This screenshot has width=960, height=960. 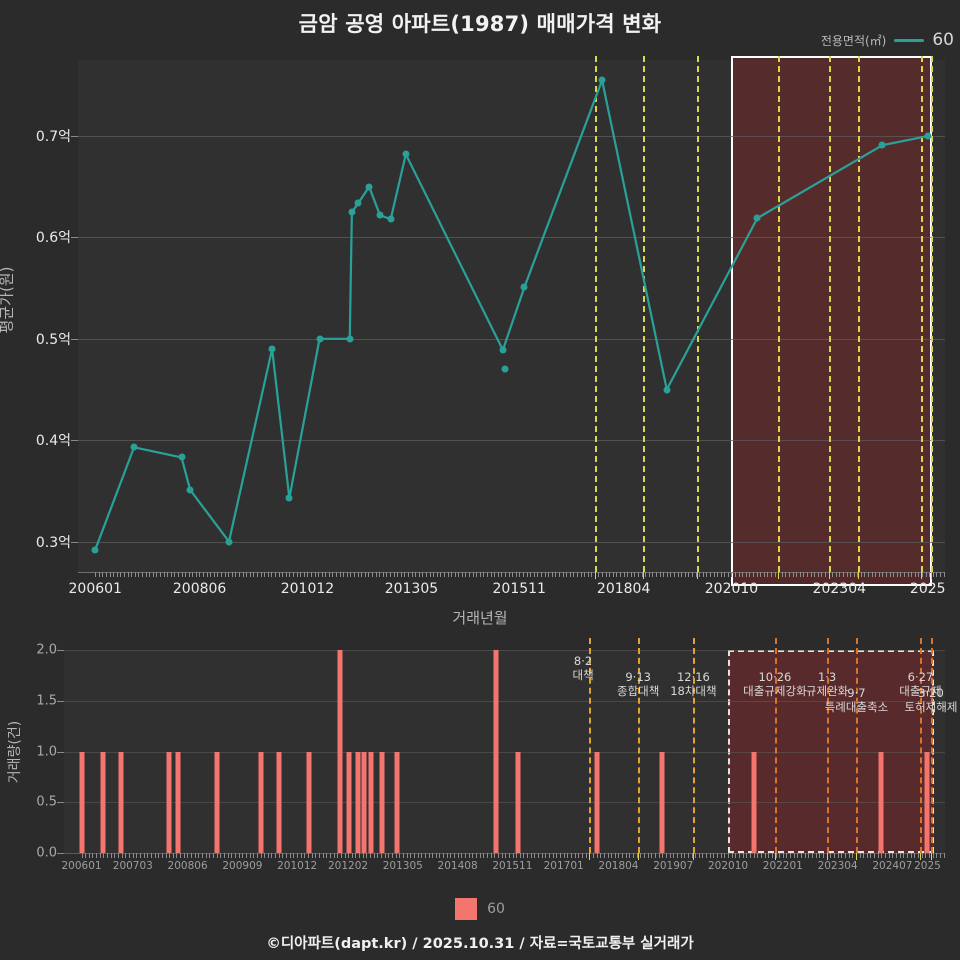 What do you see at coordinates (639, 856) in the screenshot?
I see `volume-axis-policy-tick` at bounding box center [639, 856].